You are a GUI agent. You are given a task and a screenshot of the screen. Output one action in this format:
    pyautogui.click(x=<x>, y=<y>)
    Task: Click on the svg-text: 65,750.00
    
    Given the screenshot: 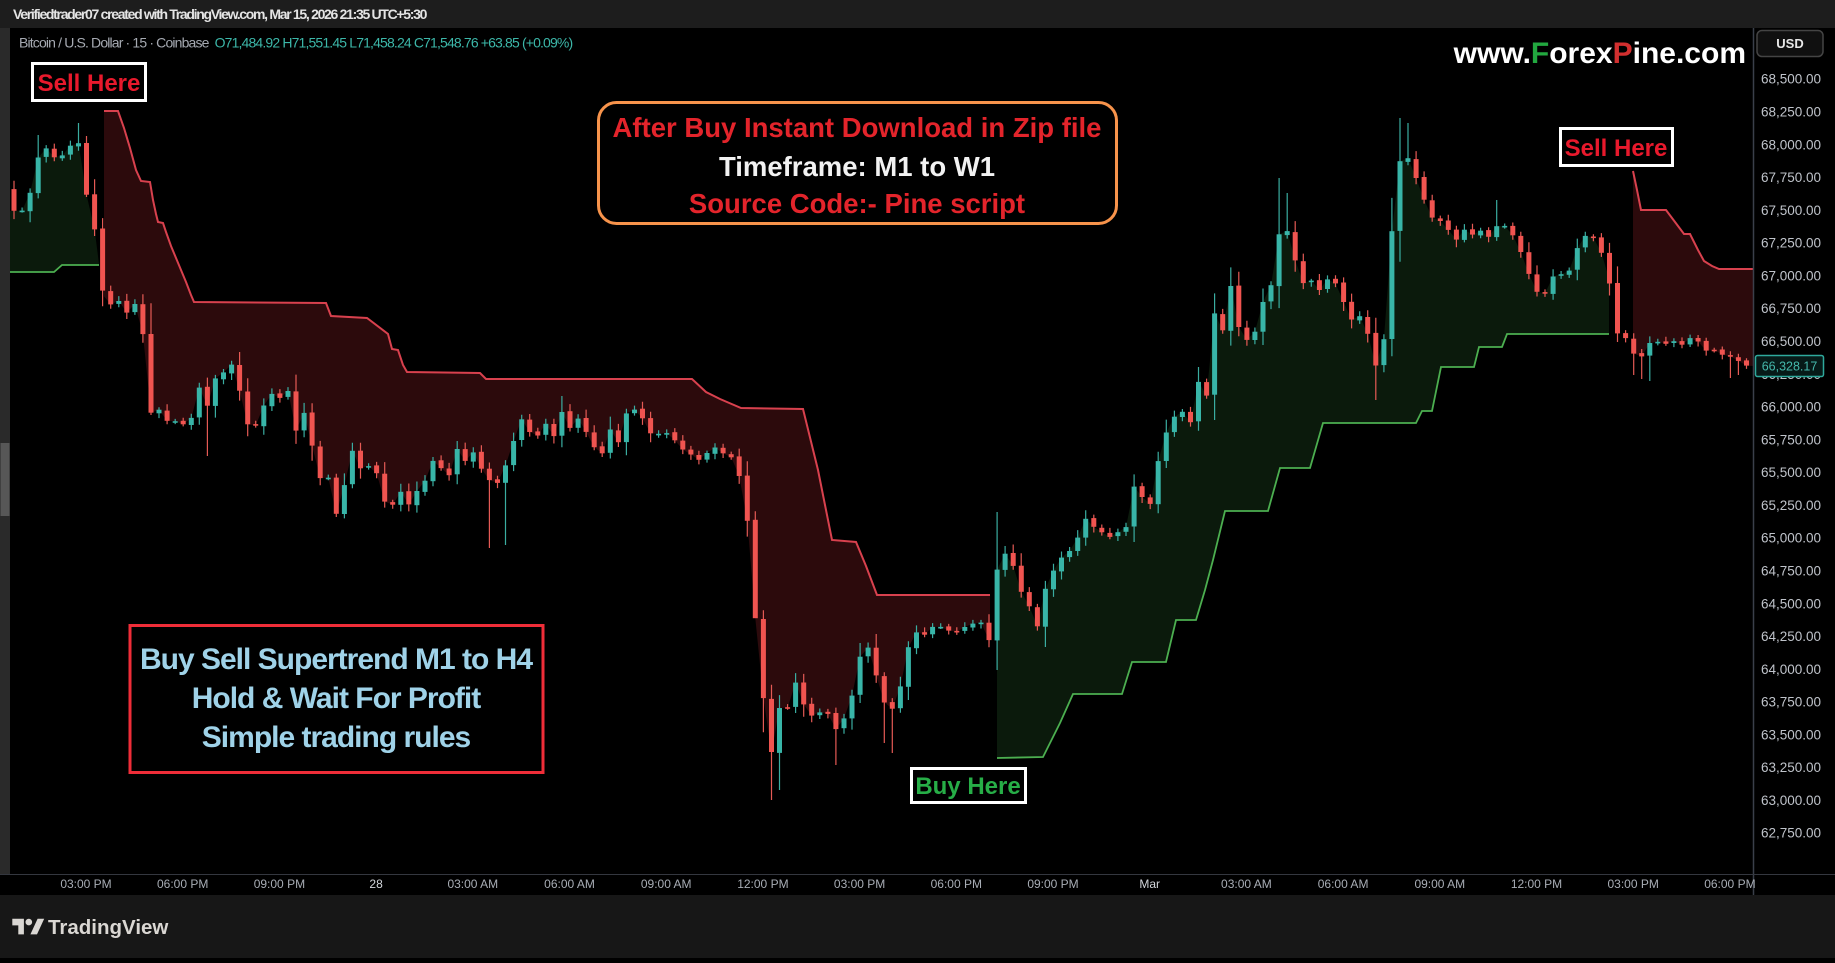 What is the action you would take?
    pyautogui.click(x=1791, y=439)
    